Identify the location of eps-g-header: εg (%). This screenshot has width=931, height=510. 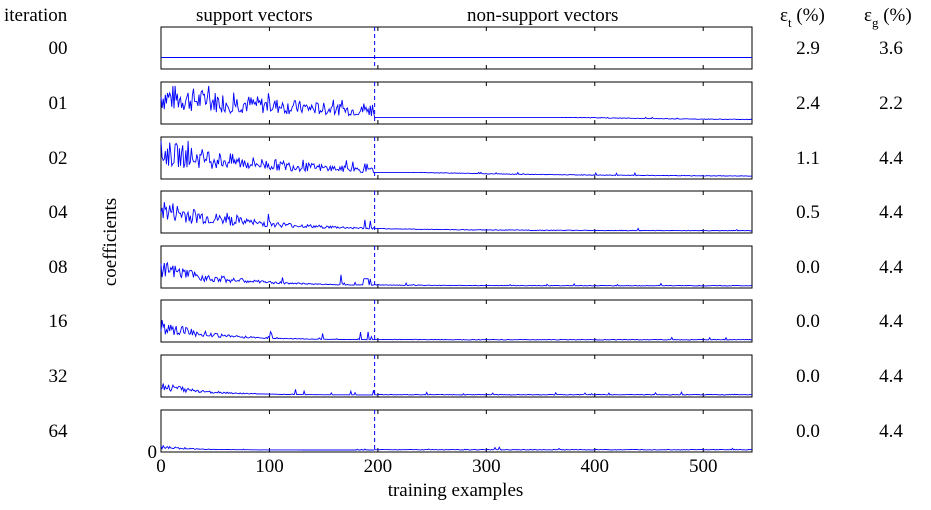
(888, 17).